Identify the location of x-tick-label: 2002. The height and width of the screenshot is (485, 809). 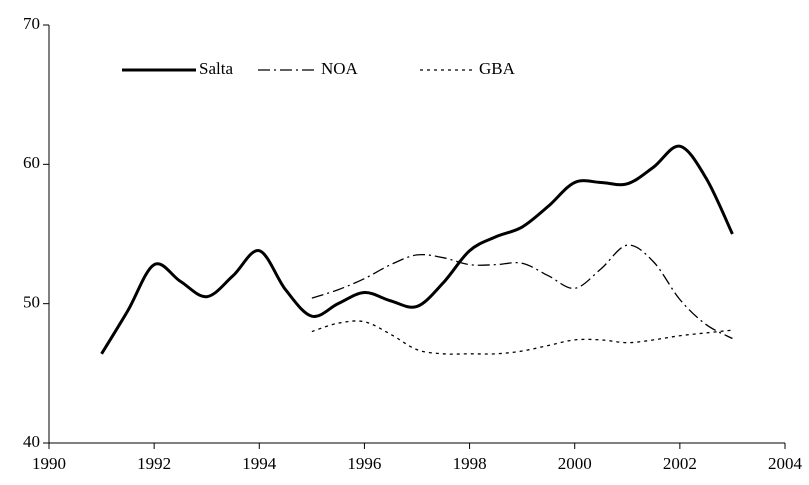
(680, 463).